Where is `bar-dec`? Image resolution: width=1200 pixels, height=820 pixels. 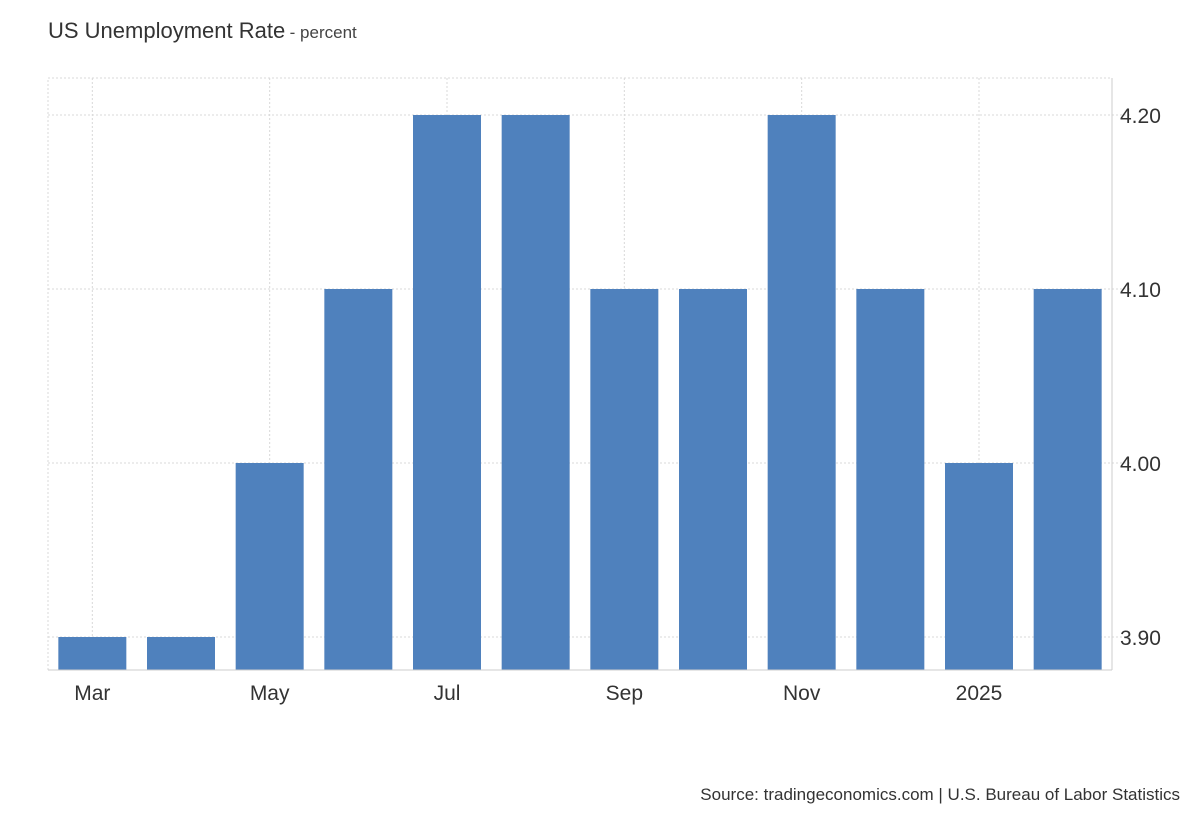
bar-dec is located at coordinates (890, 479).